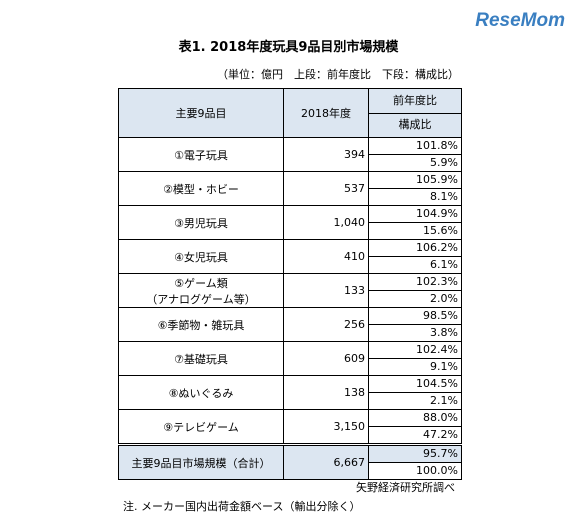 Image resolution: width=577 pixels, height=522 pixels. I want to click on item-cell: ①電子玩具, so click(201, 154).